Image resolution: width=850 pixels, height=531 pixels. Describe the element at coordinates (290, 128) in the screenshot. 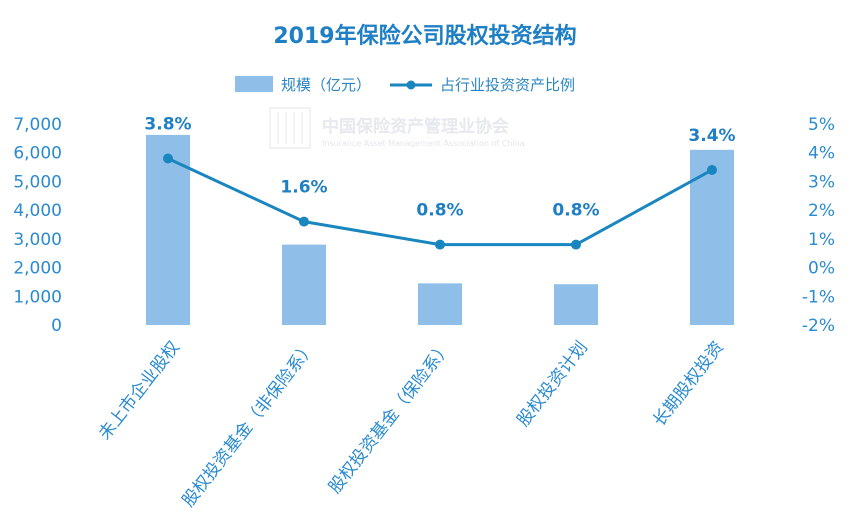

I see `watermark-logo-icon` at that location.